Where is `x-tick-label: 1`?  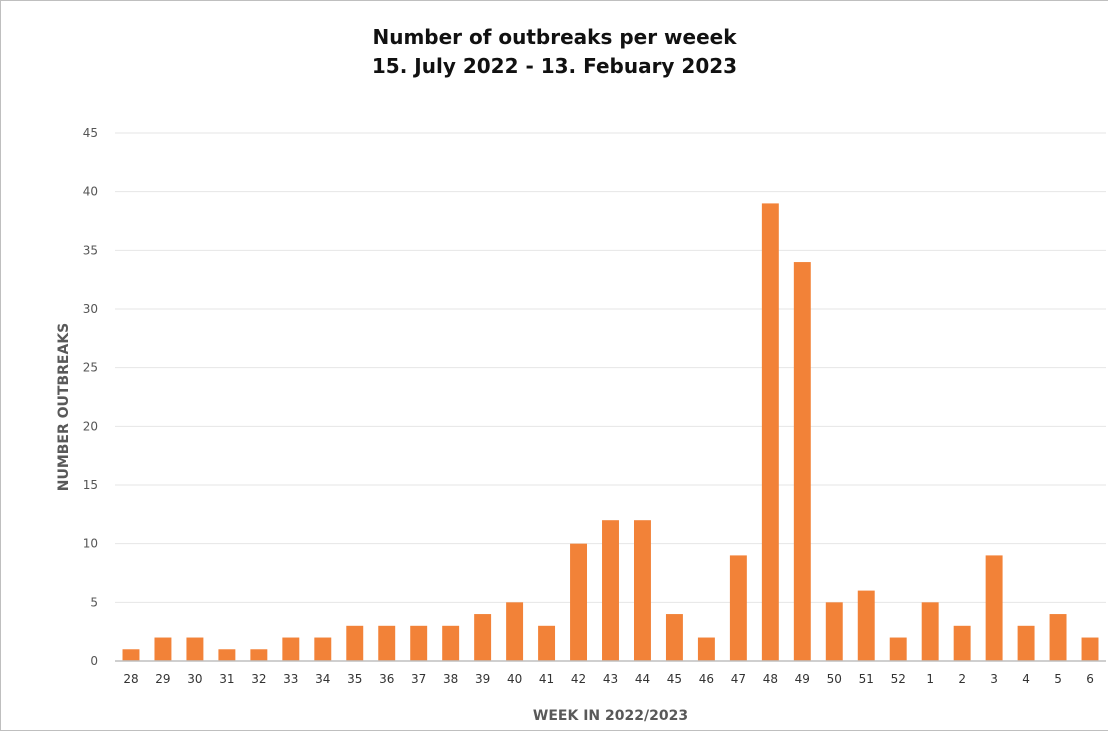
x-tick-label: 1 is located at coordinates (930, 679).